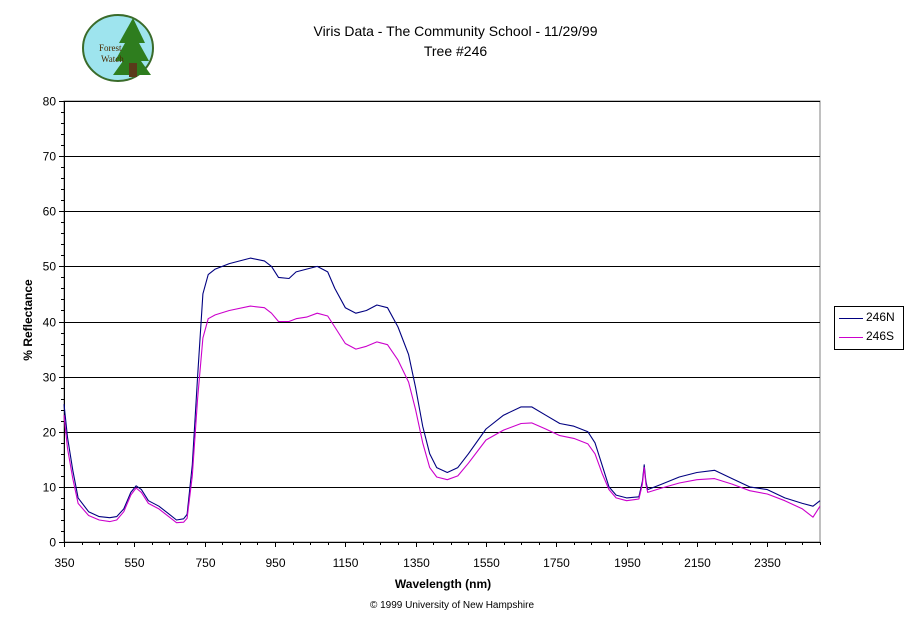  I want to click on legend-label-246n: 246N, so click(880, 317).